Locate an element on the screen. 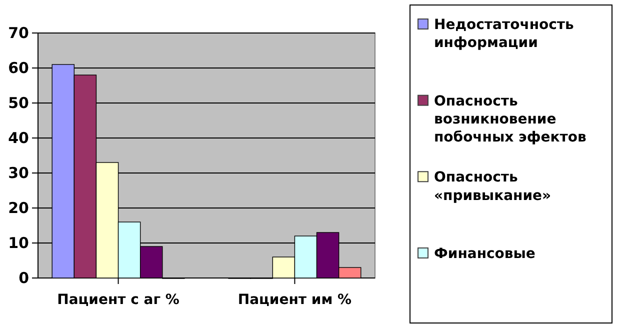  y-tick-label: 70 is located at coordinates (18, 33).